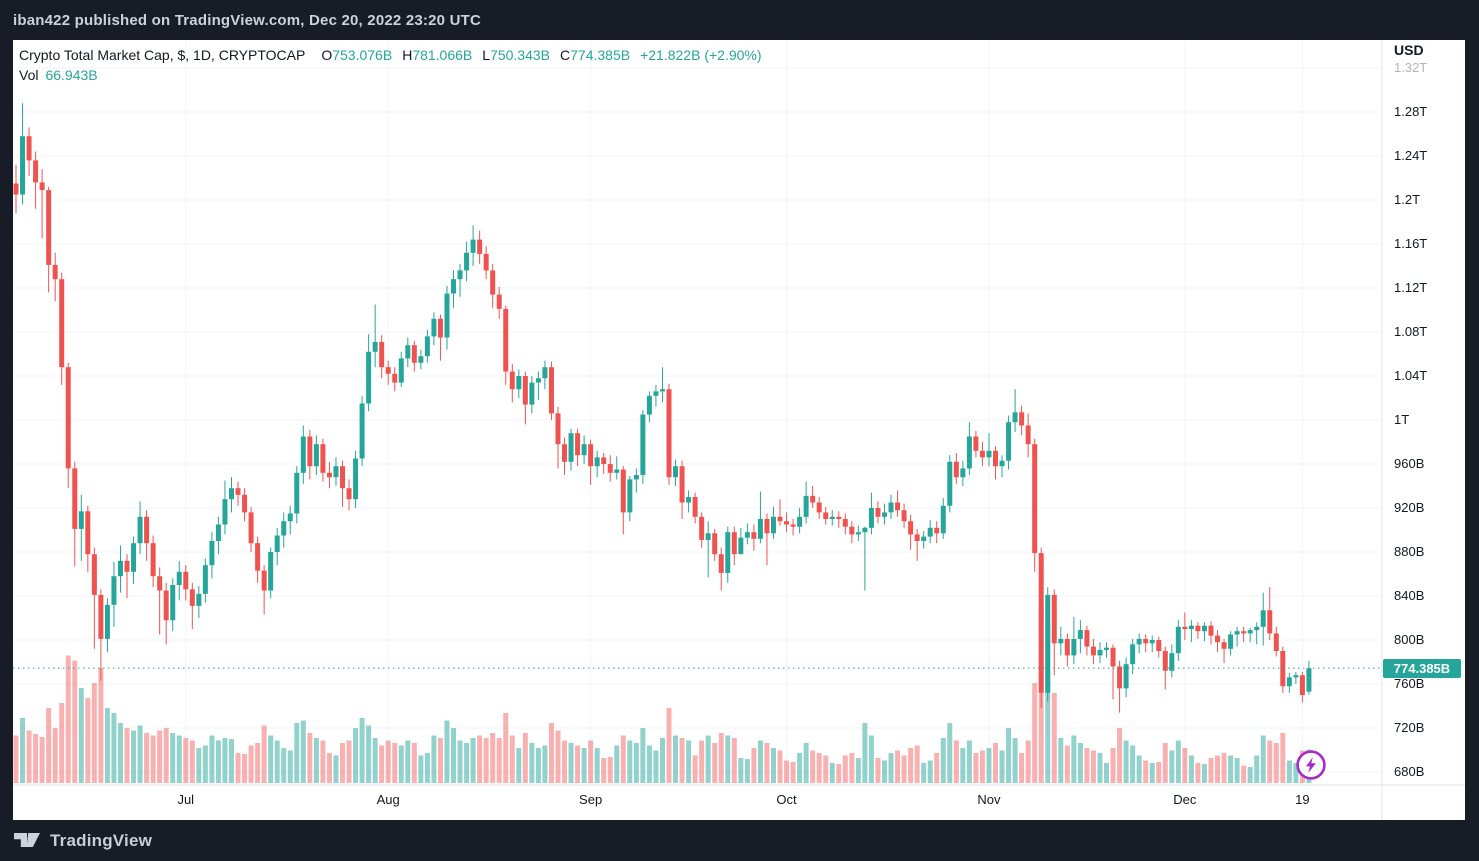 The width and height of the screenshot is (1479, 861). I want to click on currency-label: USD, so click(1409, 50).